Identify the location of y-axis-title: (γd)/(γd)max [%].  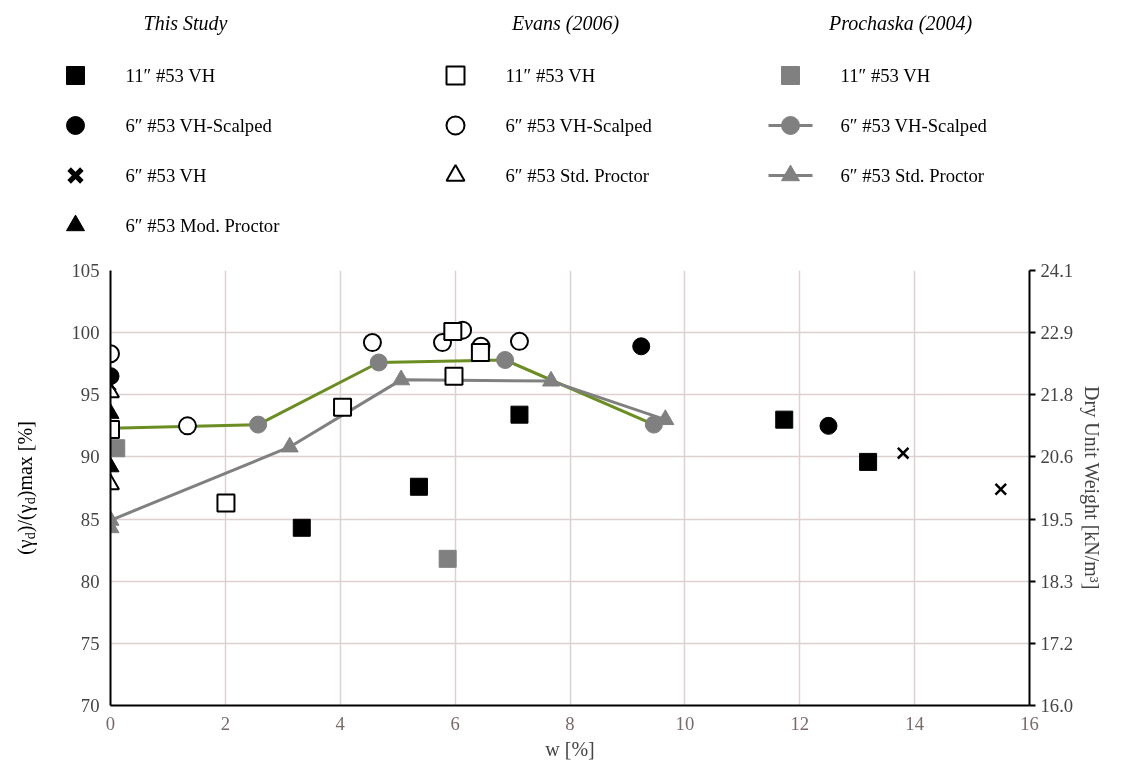
(26, 488).